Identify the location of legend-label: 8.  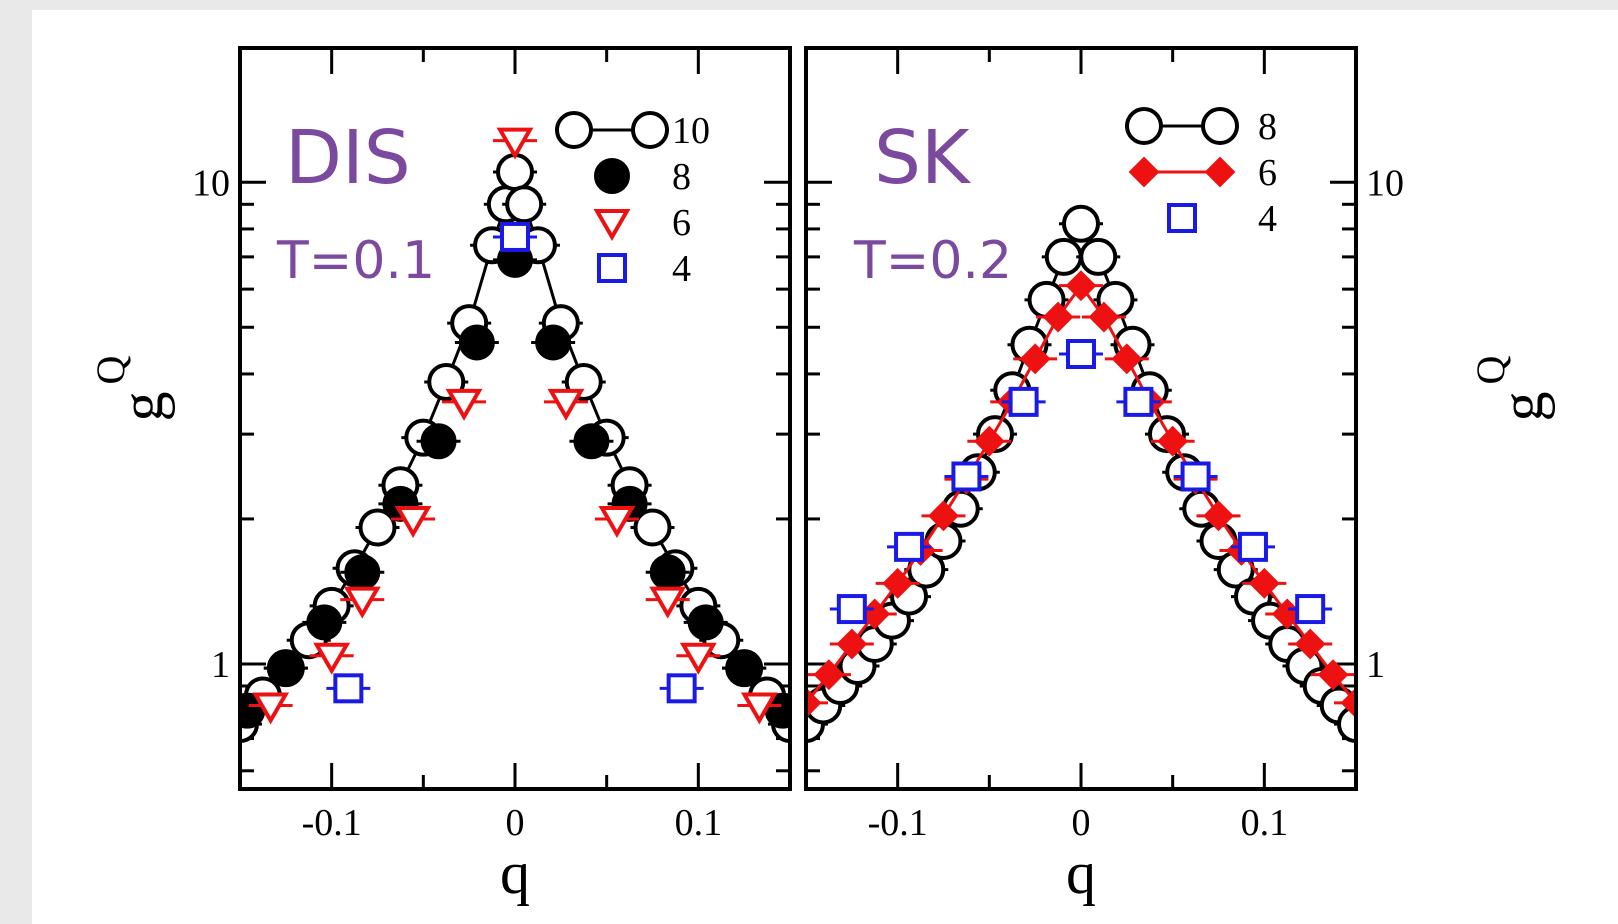
(1267, 127).